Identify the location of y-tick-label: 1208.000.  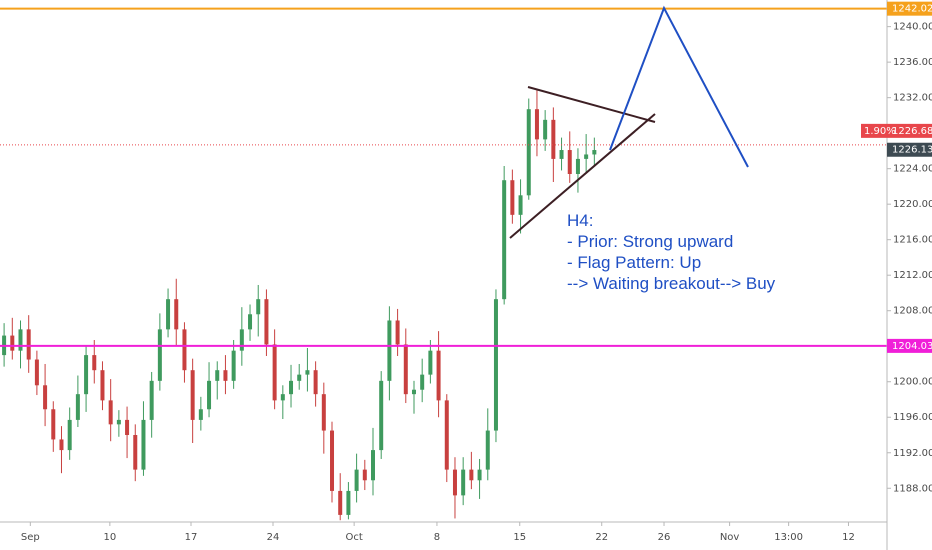
(912, 311).